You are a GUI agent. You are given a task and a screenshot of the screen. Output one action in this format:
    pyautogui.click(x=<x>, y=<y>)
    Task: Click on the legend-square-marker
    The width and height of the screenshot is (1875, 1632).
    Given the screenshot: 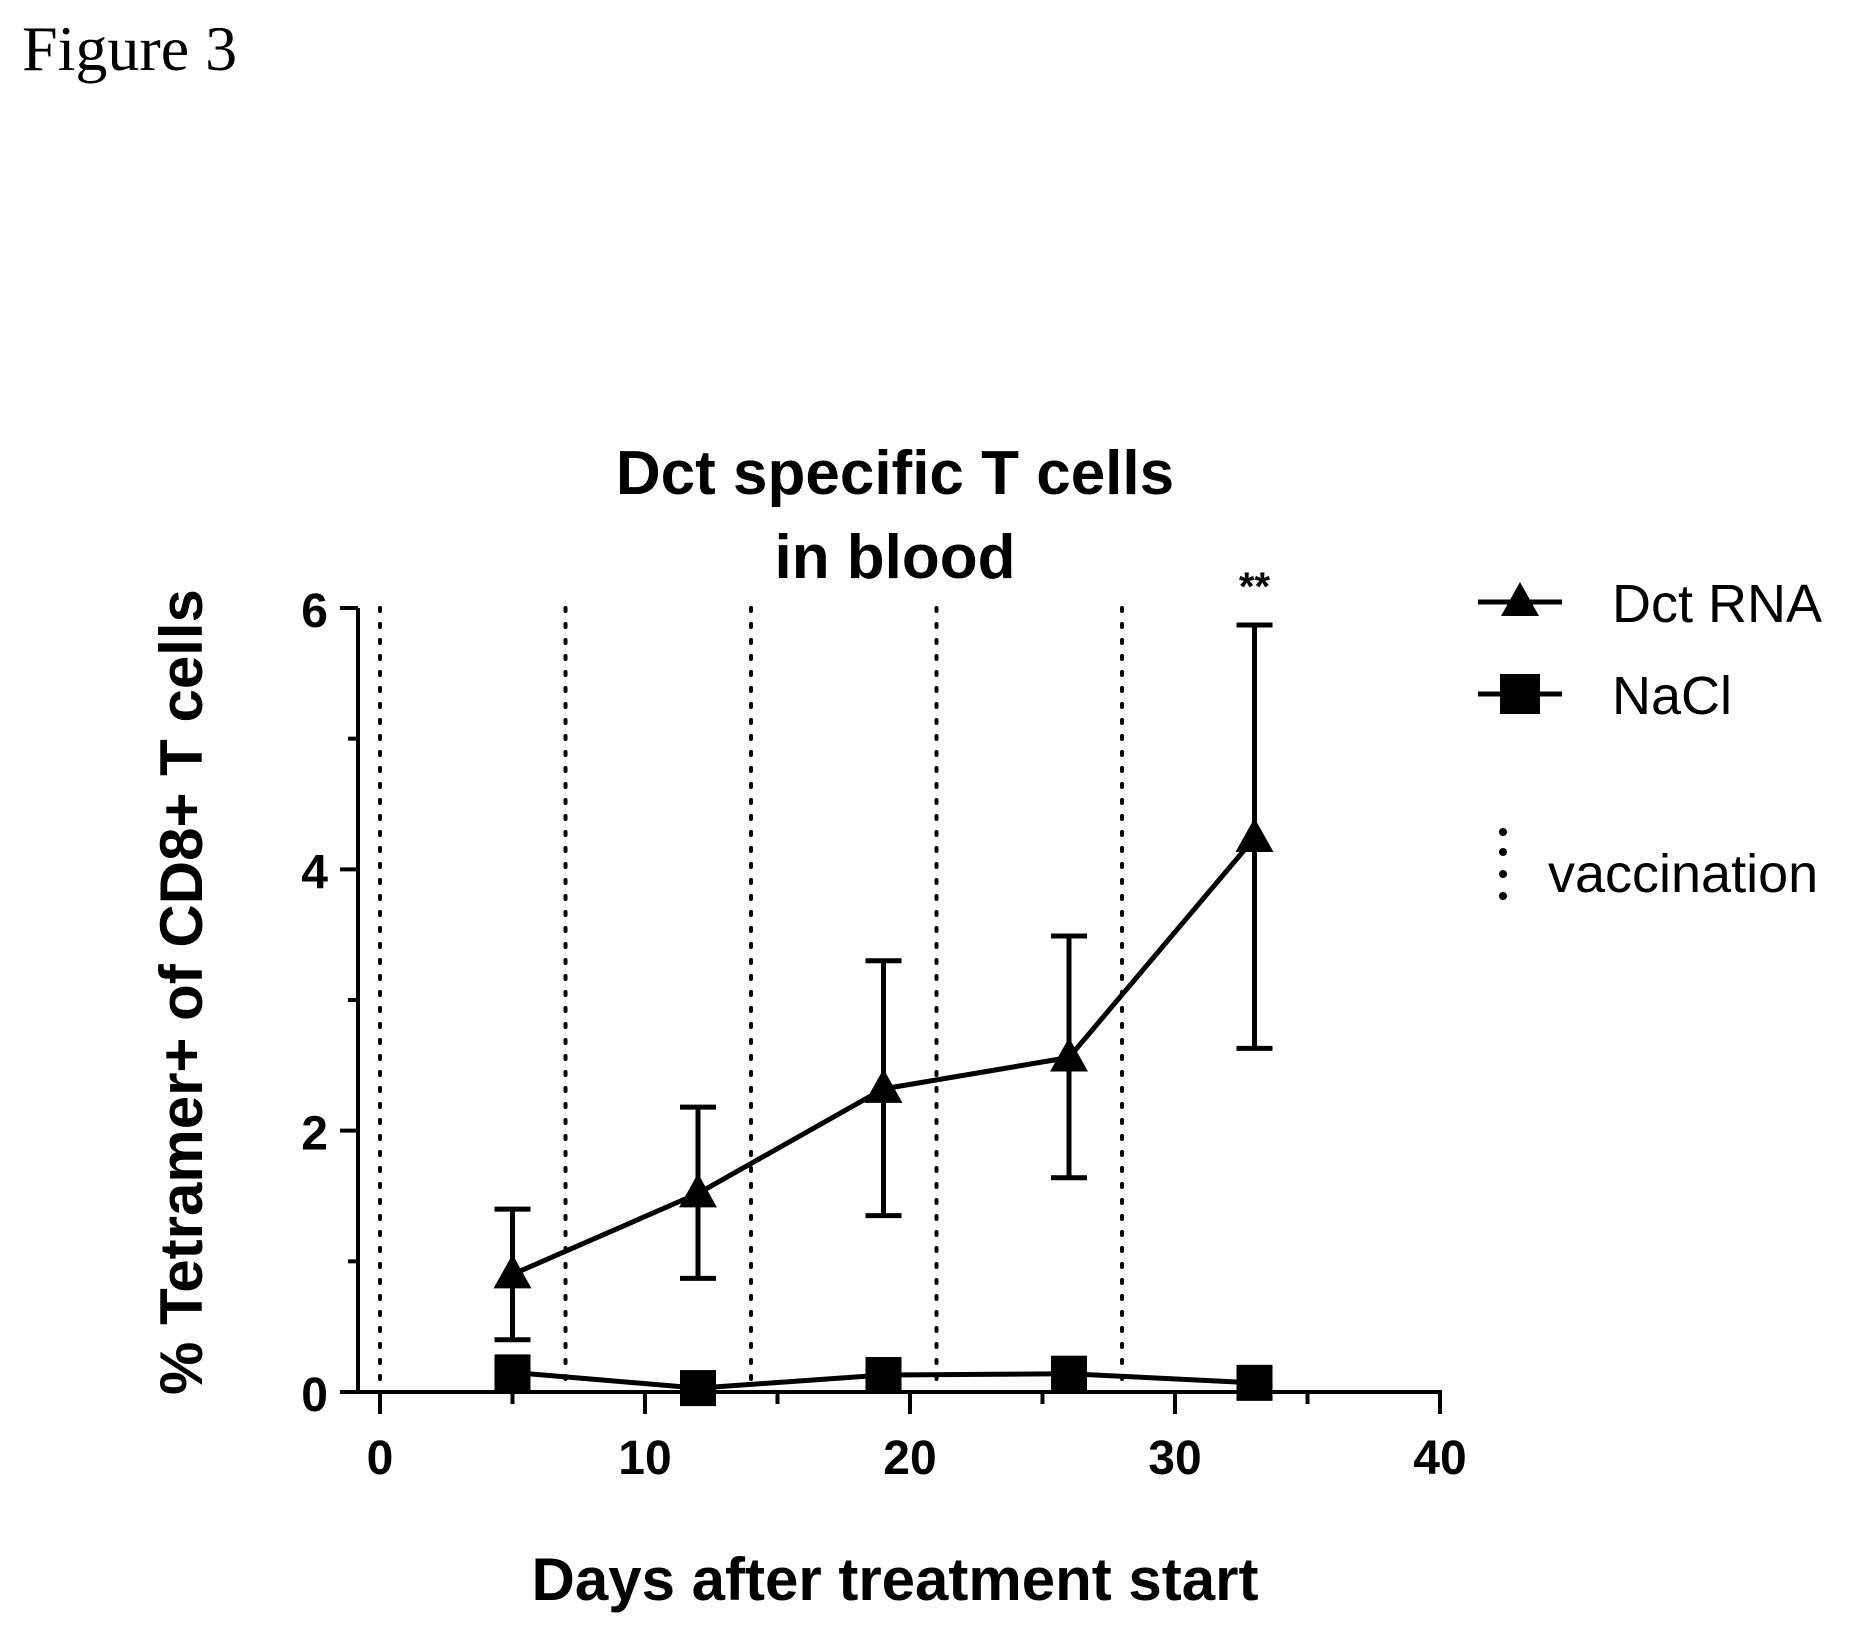 What is the action you would take?
    pyautogui.click(x=1520, y=694)
    